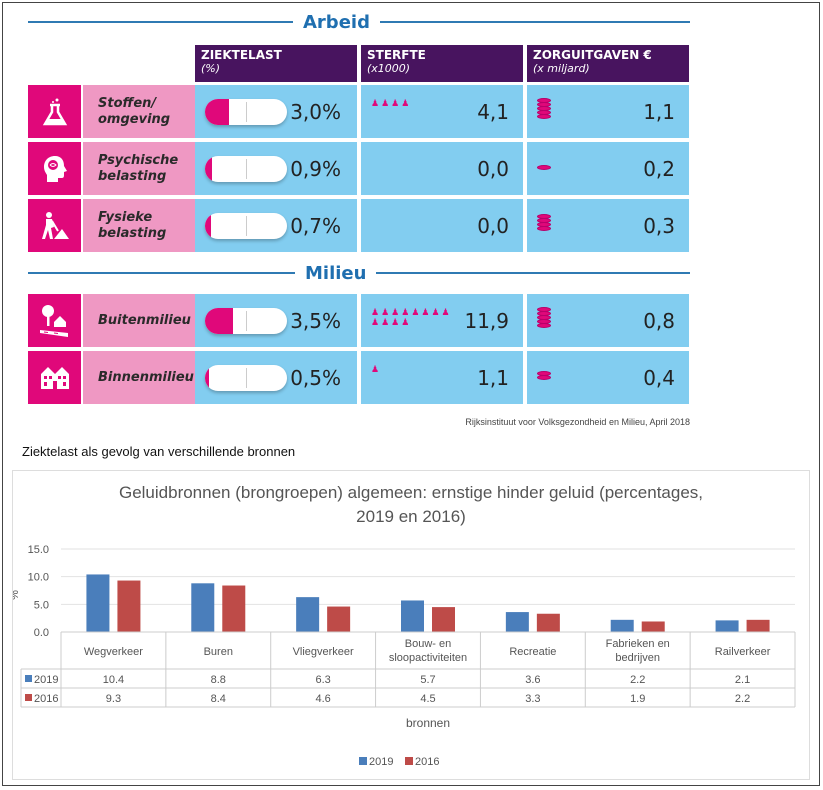 The height and width of the screenshot is (790, 823). Describe the element at coordinates (493, 112) in the screenshot. I see `sterfte-value: 4,1` at that location.